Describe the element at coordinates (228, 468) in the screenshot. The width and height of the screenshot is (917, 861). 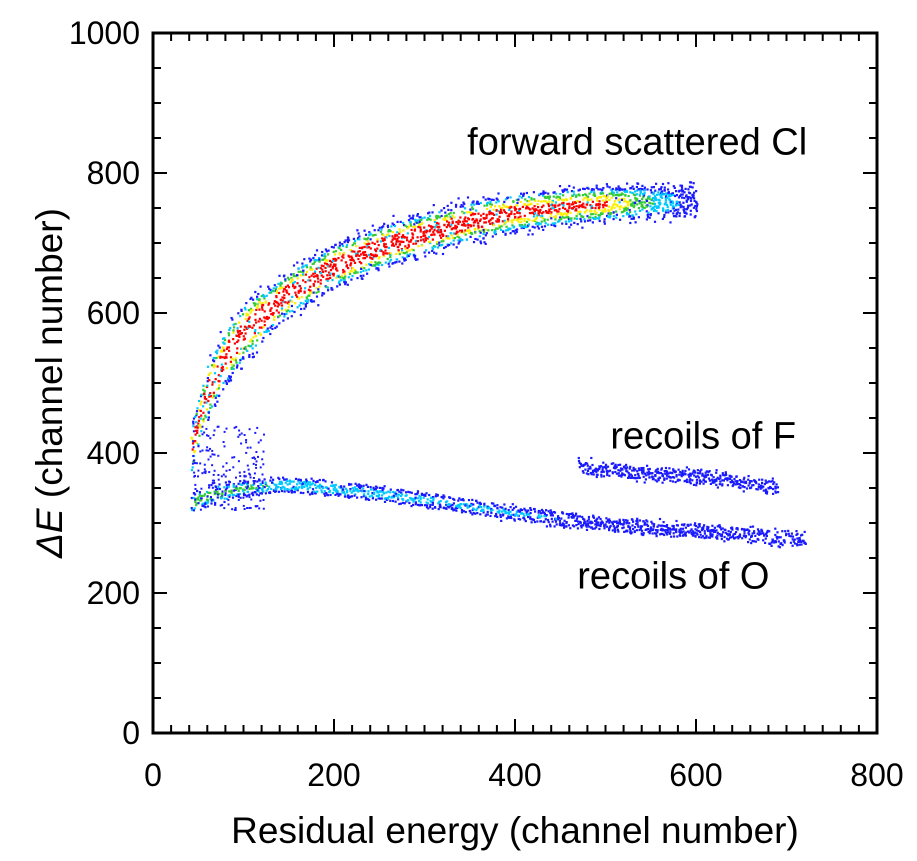
I see `stray-points` at that location.